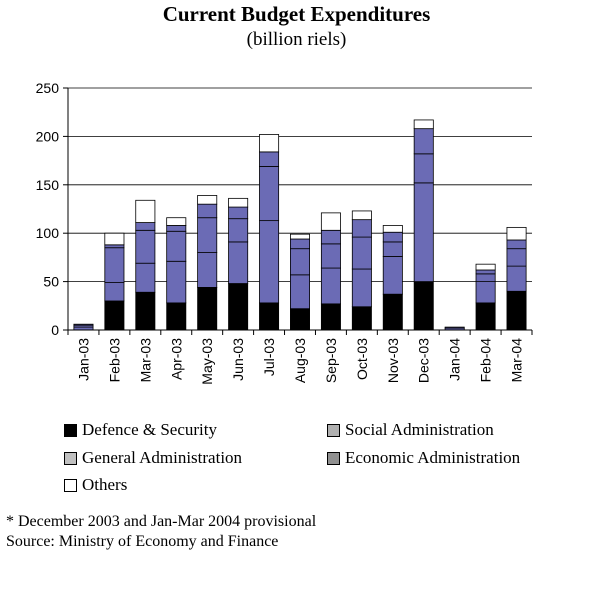 This screenshot has height=600, width=593. I want to click on legend-item-economic: Economic Administration, so click(423, 458).